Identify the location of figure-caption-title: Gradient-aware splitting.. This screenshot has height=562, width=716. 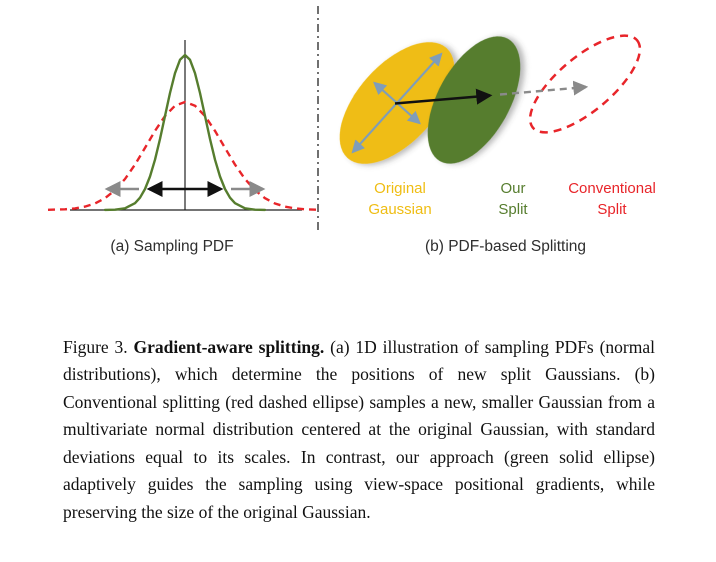
(229, 346).